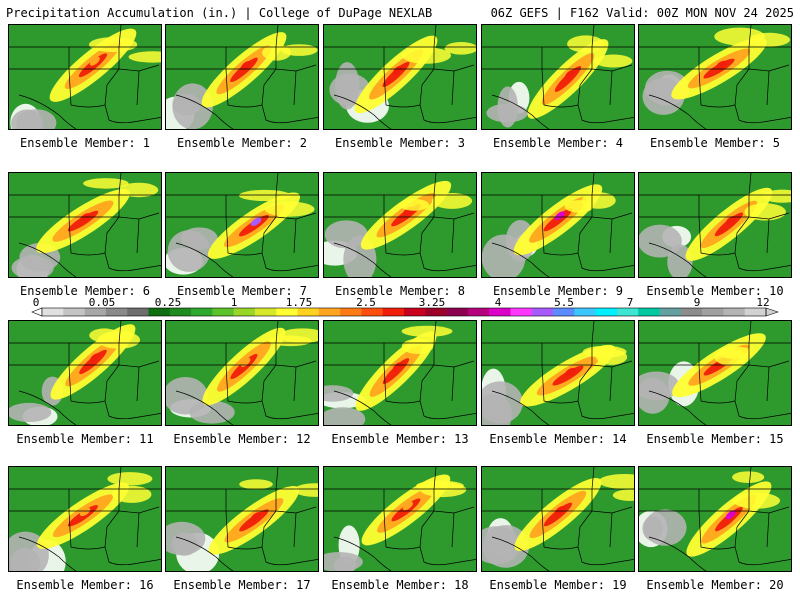 This screenshot has width=800, height=600. I want to click on member-label: Ensemble Member: 5, so click(715, 143).